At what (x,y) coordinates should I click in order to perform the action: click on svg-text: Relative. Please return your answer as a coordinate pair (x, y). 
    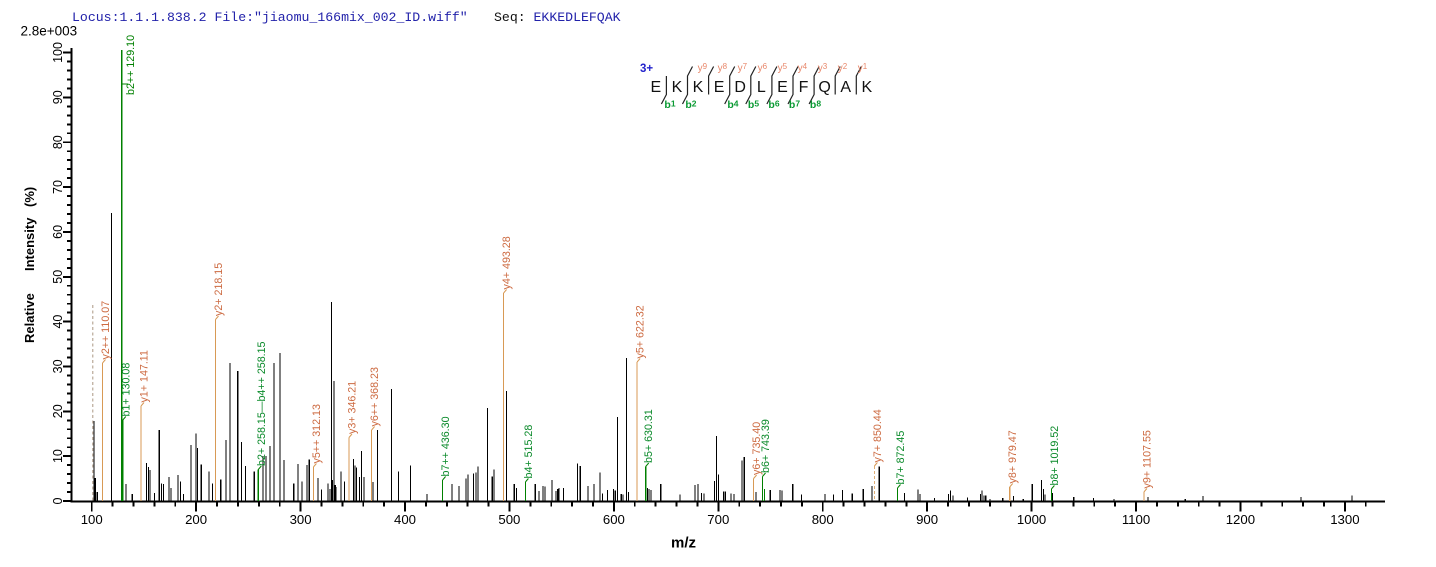
    Looking at the image, I should click on (29, 318).